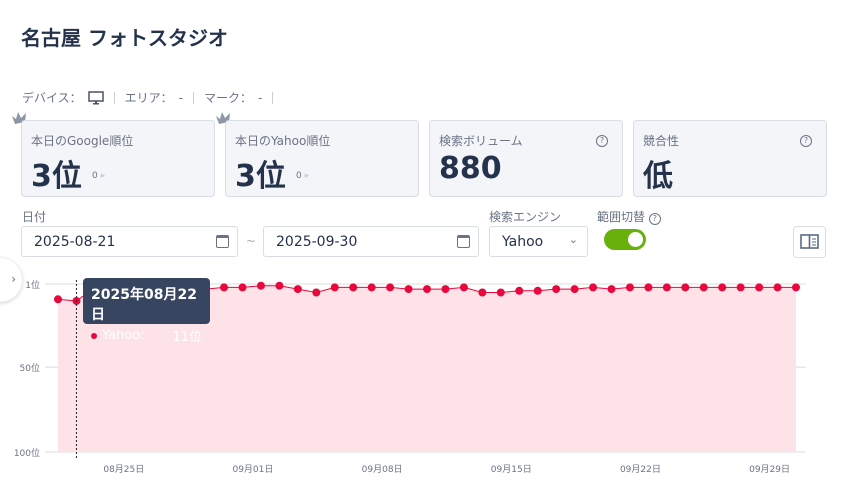 The width and height of the screenshot is (846, 494). What do you see at coordinates (124, 38) in the screenshot?
I see `page-title: 名古屋 フォトスタジオ` at bounding box center [124, 38].